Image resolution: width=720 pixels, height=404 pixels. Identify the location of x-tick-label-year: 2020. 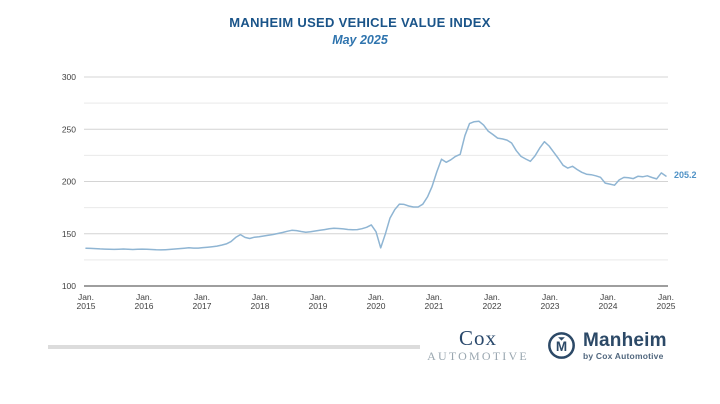
(376, 306).